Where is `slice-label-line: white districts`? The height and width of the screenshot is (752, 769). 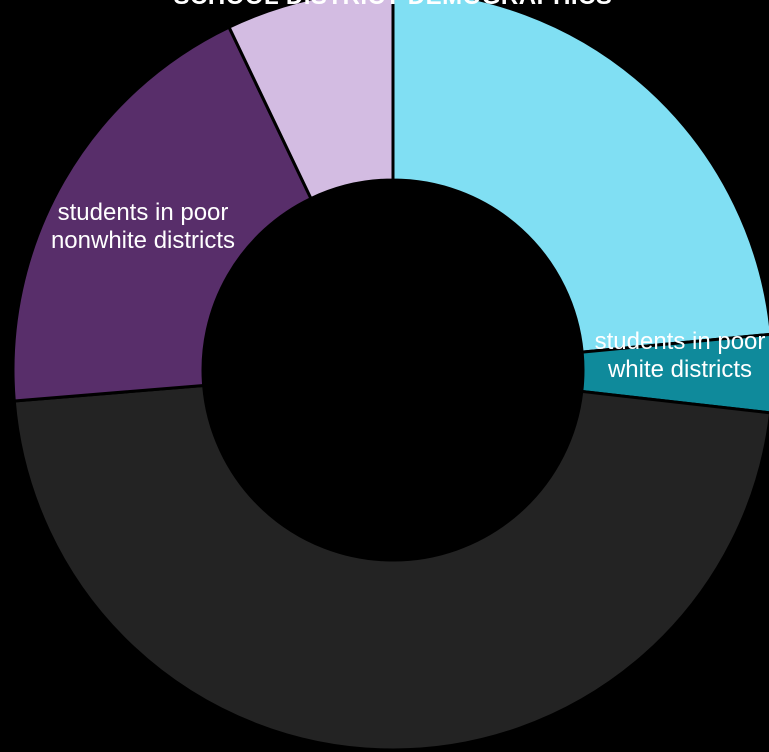
slice-label-line: white districts is located at coordinates (679, 369).